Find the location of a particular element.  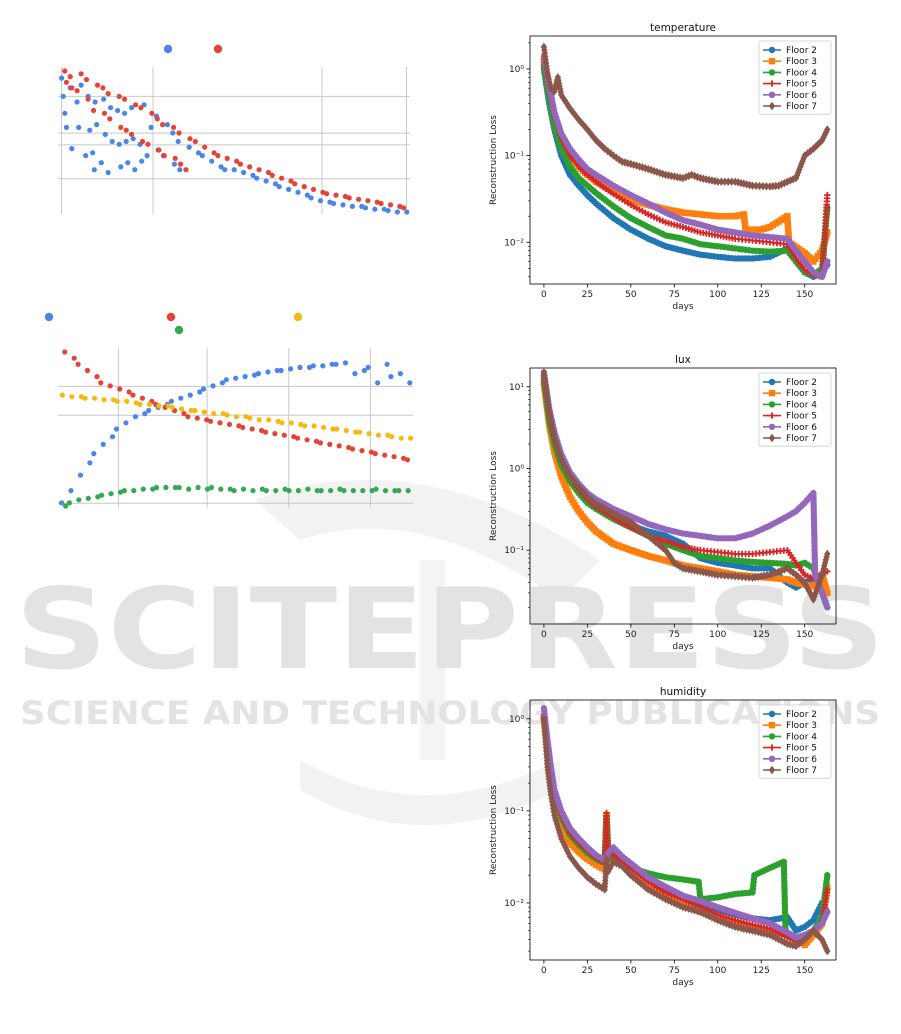

y-tick-label: 10⁻² is located at coordinates (514, 243).